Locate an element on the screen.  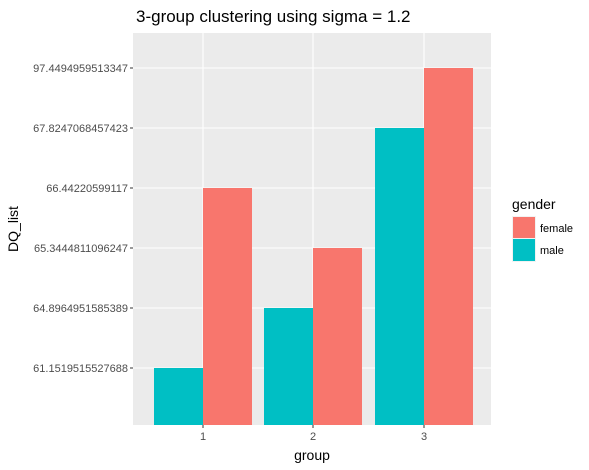
y-axis-title: DQ_list is located at coordinates (13, 229).